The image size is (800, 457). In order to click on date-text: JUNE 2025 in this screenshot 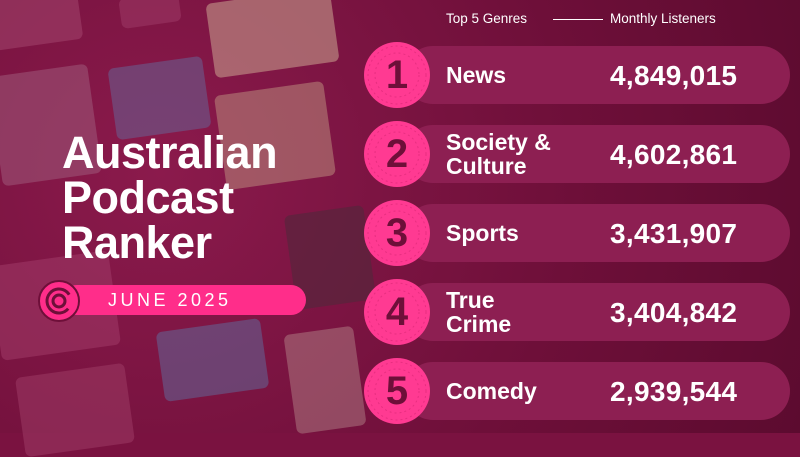, I will do `click(170, 300)`.